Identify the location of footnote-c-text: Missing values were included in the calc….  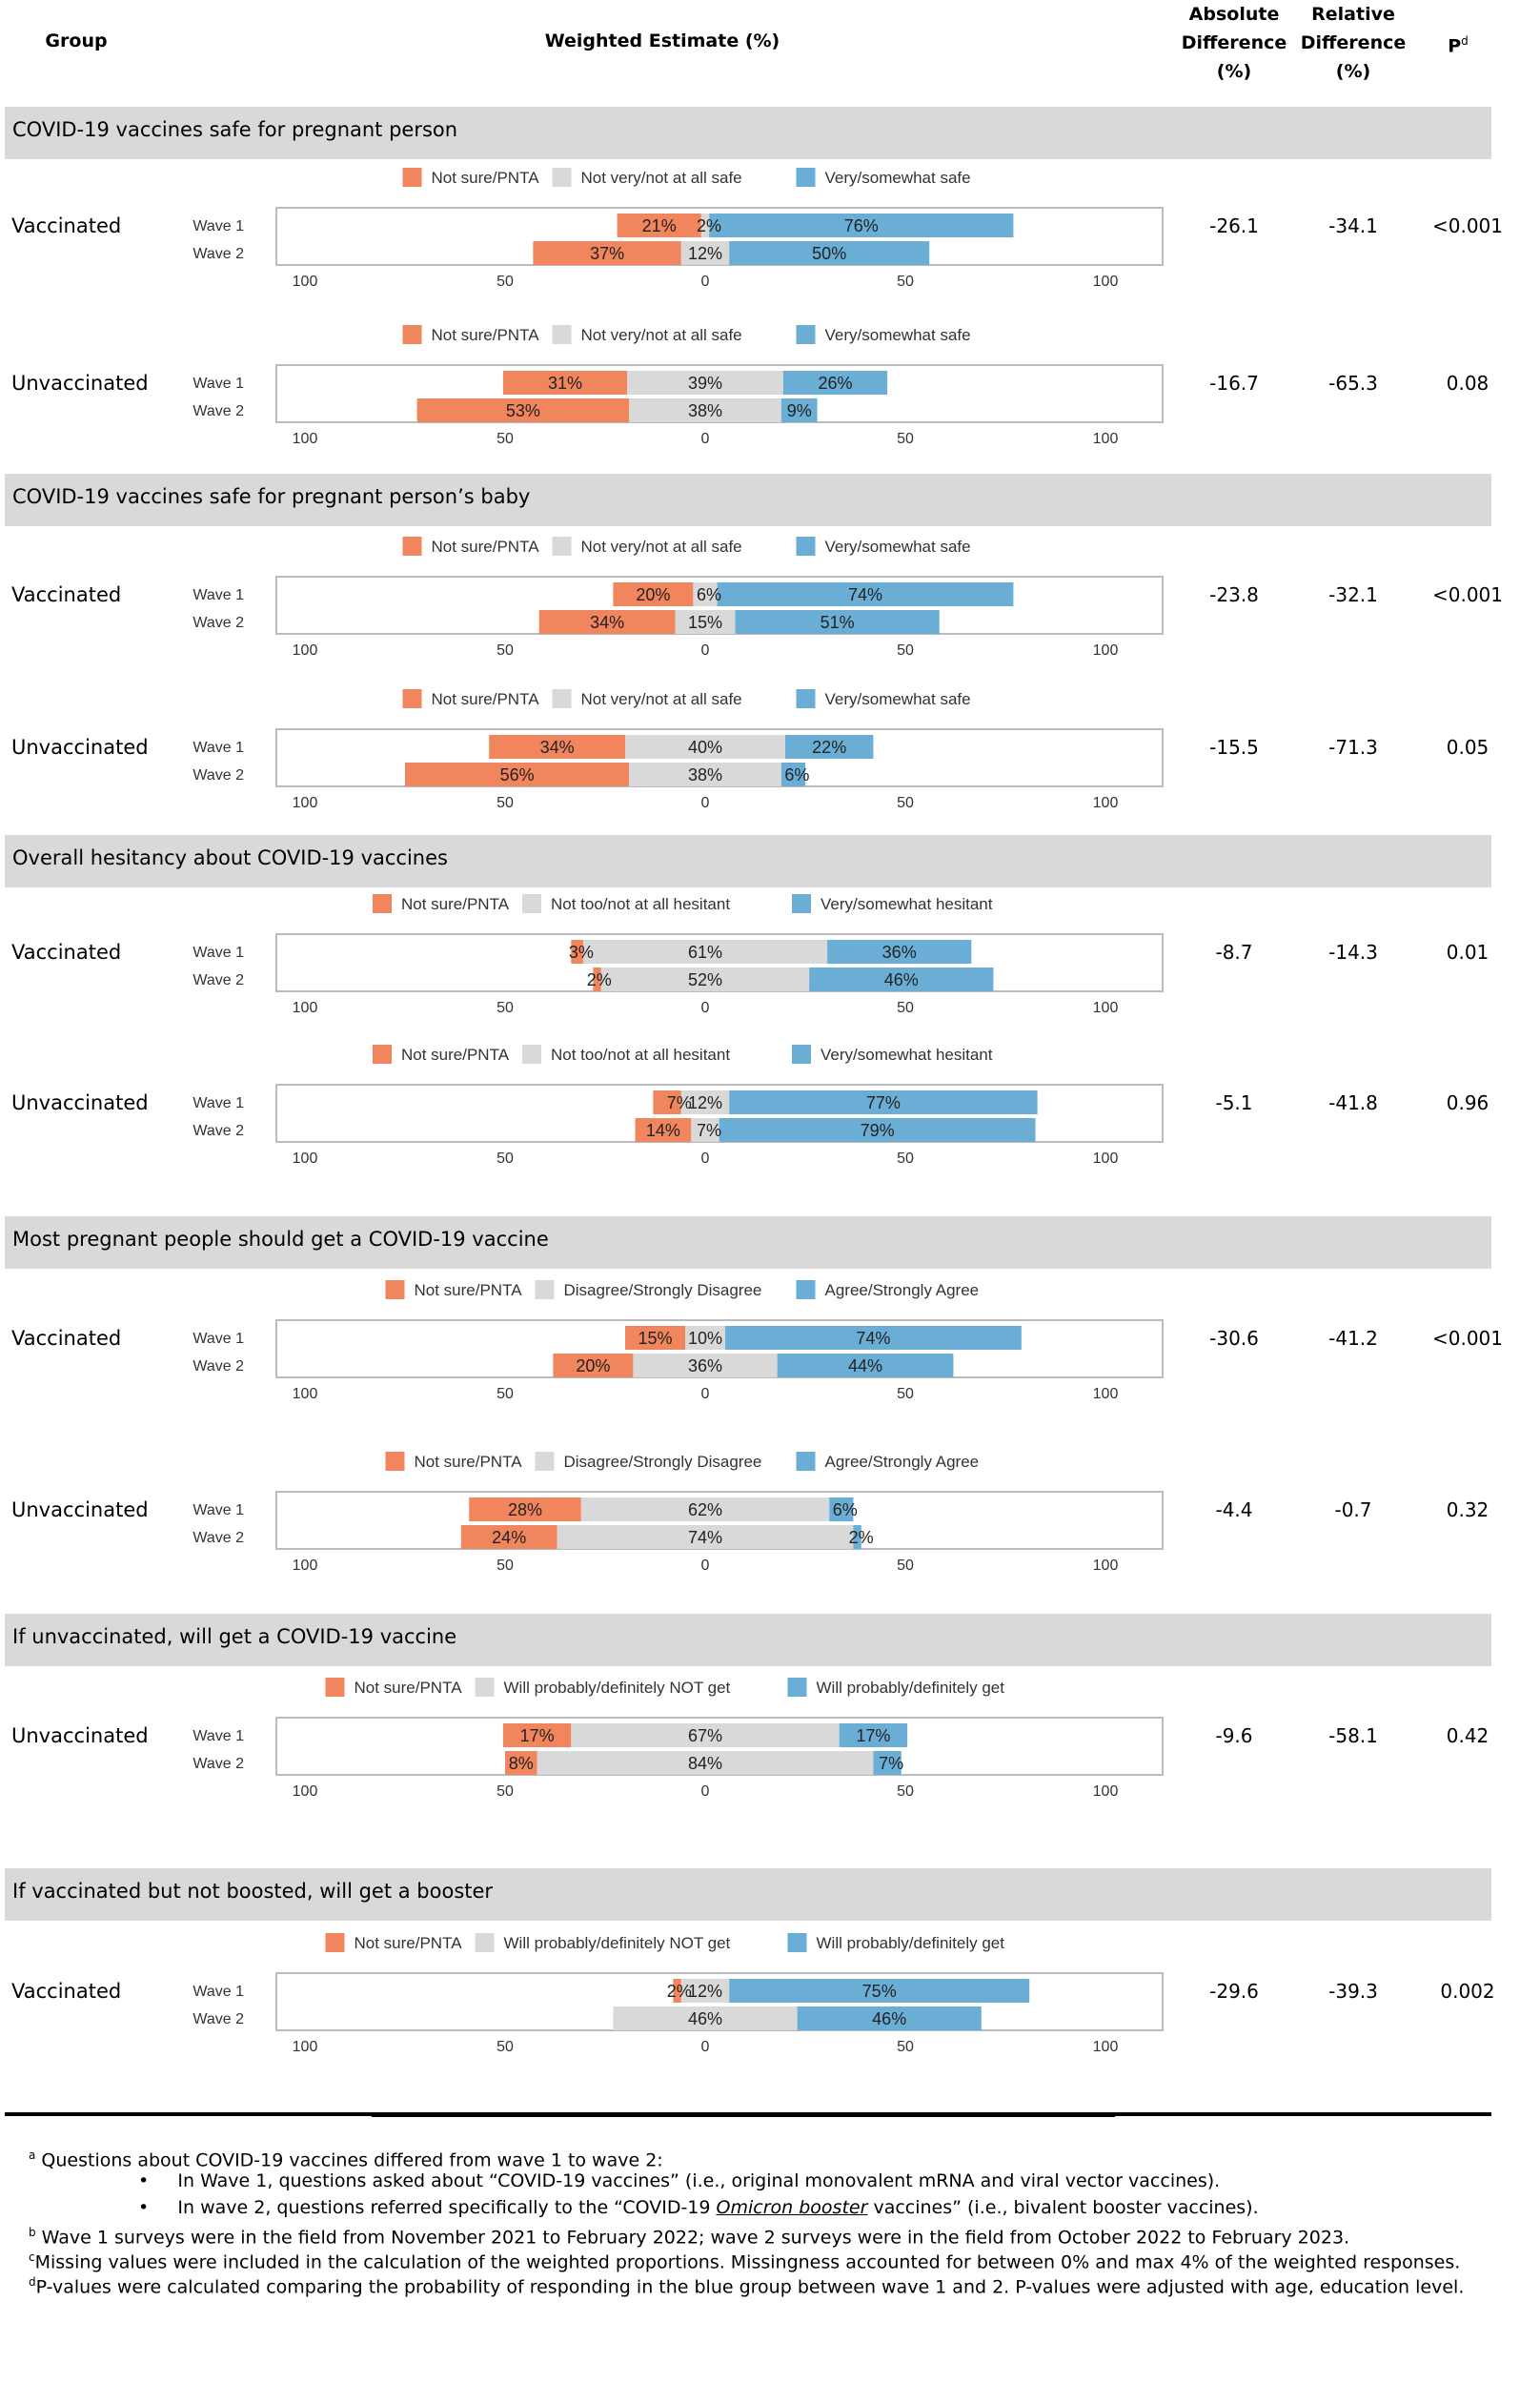
(747, 2262).